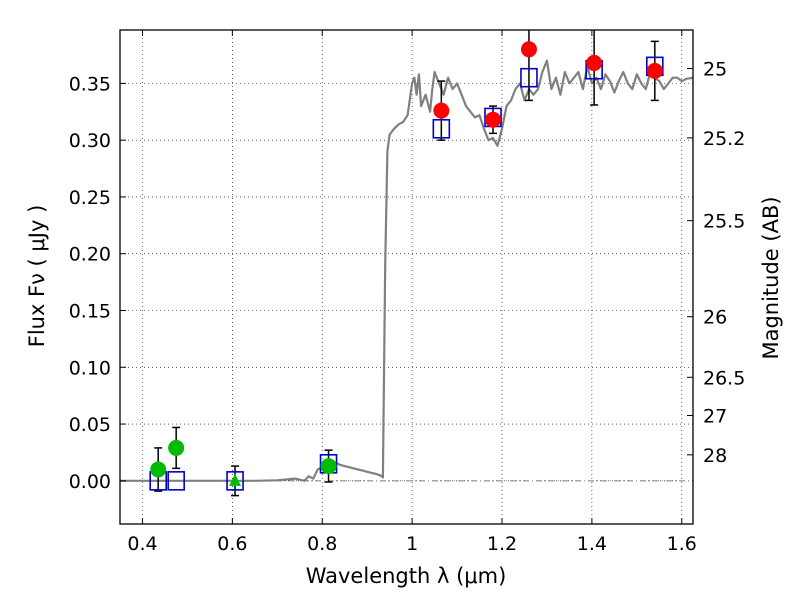  What do you see at coordinates (90, 312) in the screenshot?
I see `y-tick-label: 0.15` at bounding box center [90, 312].